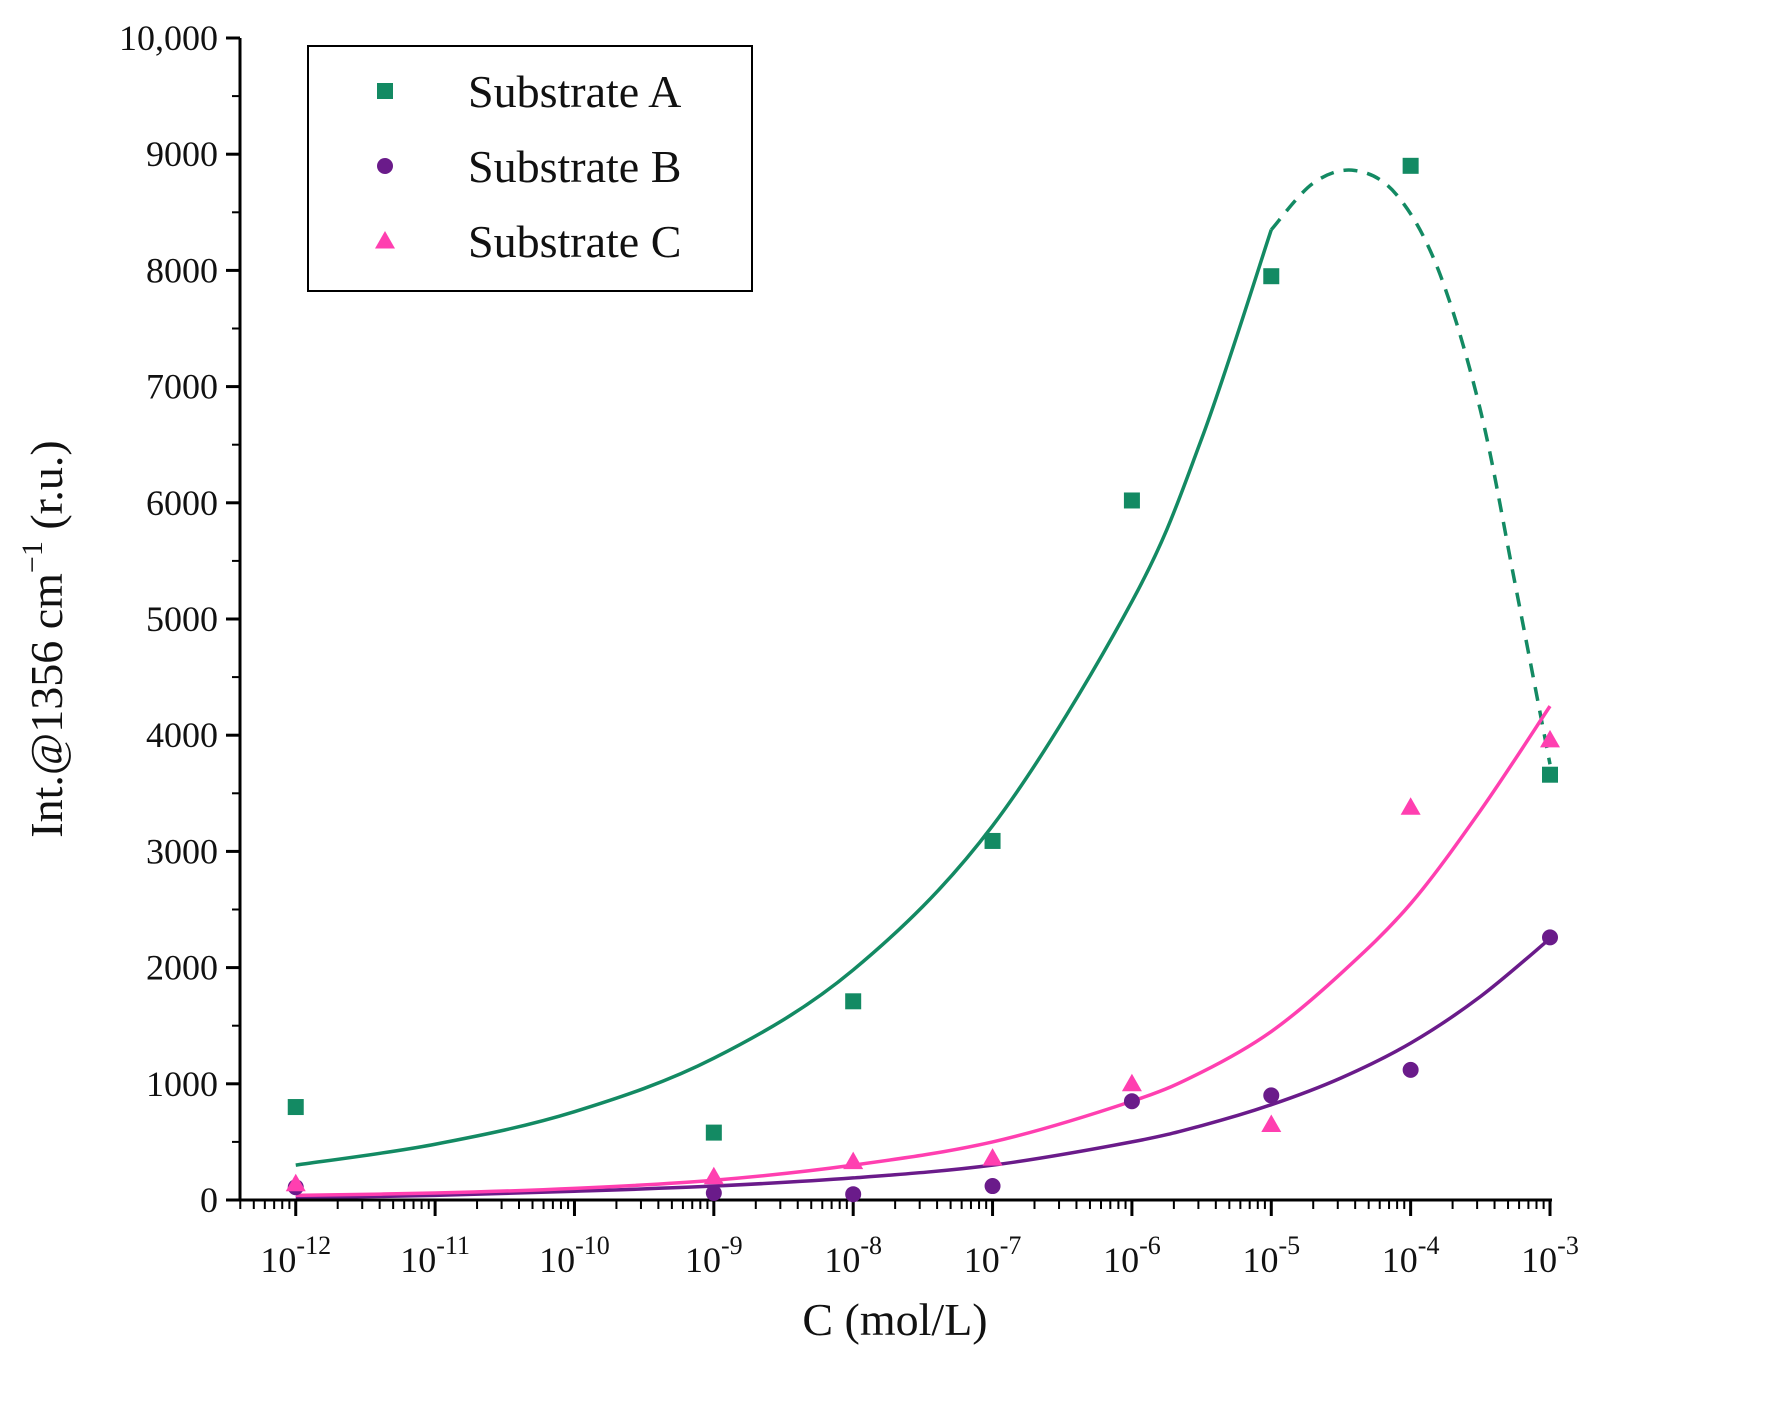  What do you see at coordinates (182, 968) in the screenshot?
I see `y-tick-label: 2000` at bounding box center [182, 968].